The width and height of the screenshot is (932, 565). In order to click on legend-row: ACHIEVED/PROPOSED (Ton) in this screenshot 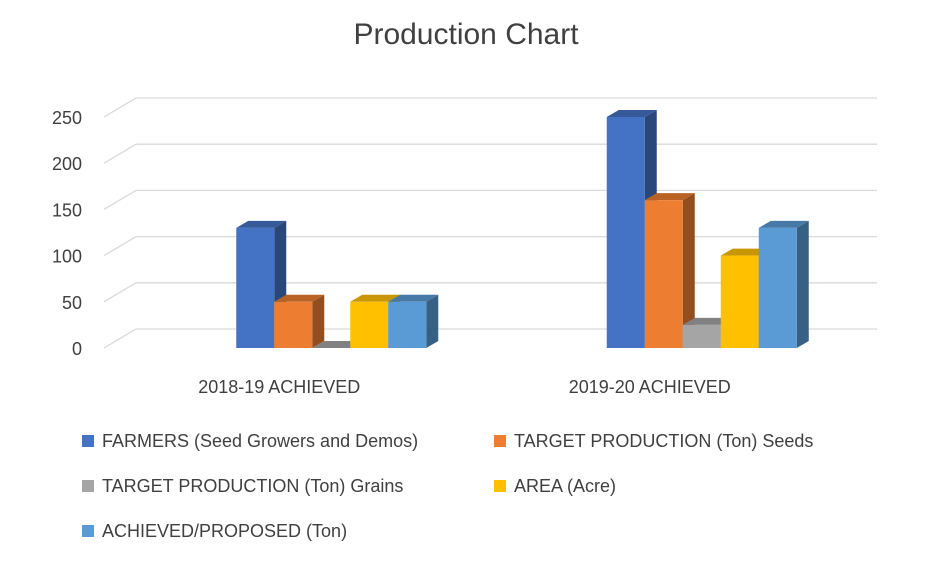, I will do `click(492, 531)`.